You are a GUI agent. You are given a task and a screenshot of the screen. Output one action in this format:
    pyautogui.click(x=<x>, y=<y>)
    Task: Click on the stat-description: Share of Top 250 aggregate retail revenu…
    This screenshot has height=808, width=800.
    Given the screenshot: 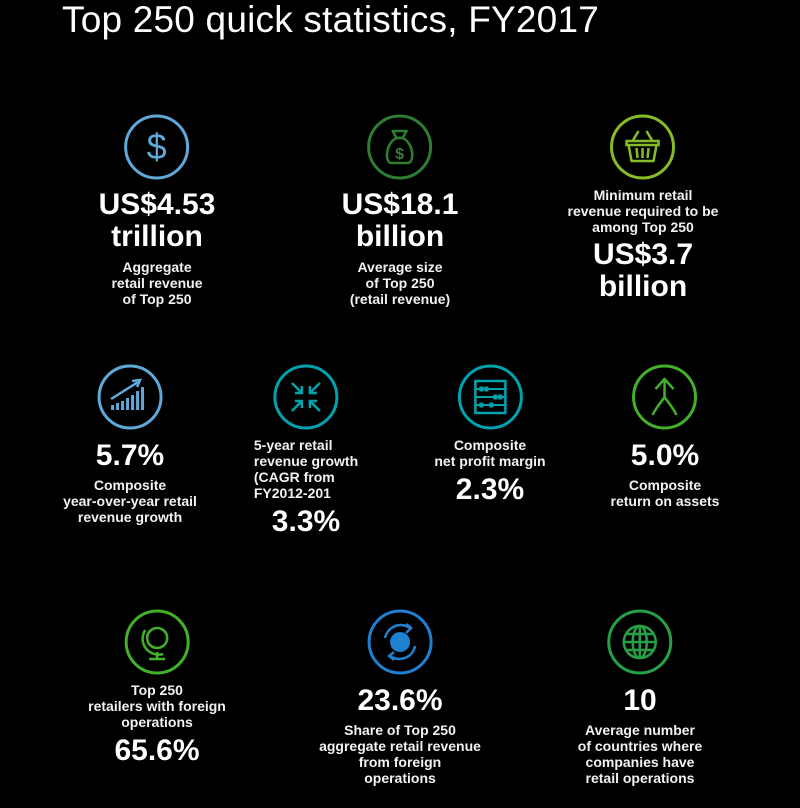 What is the action you would take?
    pyautogui.click(x=400, y=754)
    